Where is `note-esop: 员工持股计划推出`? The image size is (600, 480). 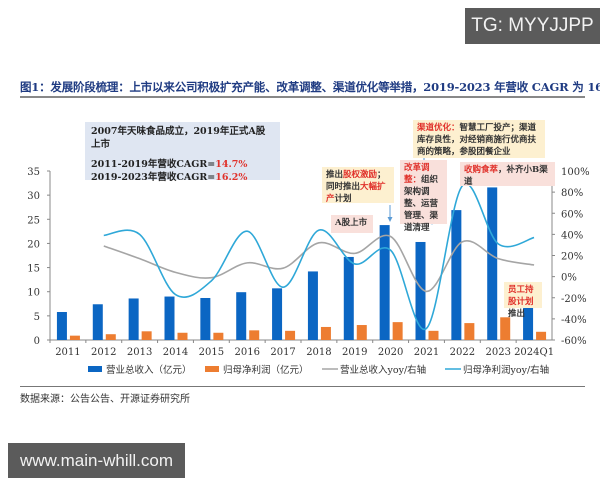 note-esop: 员工持股计划推出 is located at coordinates (523, 300).